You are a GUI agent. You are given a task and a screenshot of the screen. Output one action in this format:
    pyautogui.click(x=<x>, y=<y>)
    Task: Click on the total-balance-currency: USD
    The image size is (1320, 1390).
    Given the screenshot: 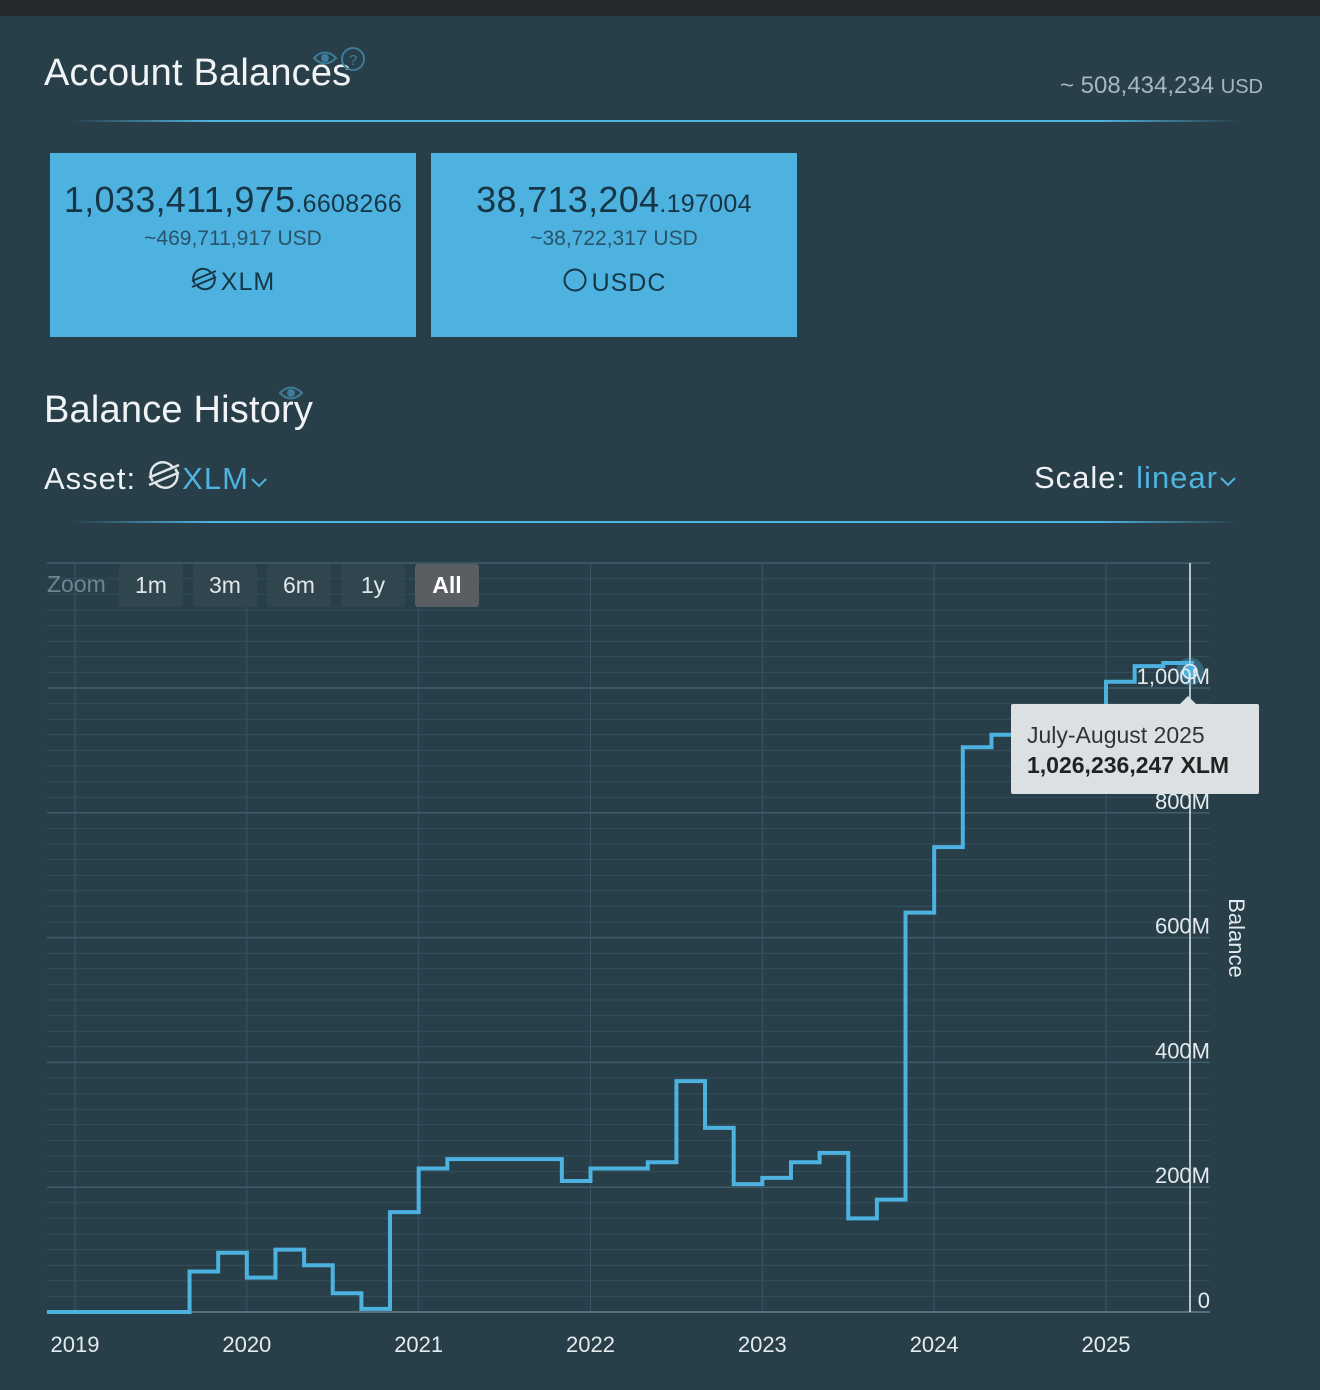 What is the action you would take?
    pyautogui.click(x=1241, y=87)
    